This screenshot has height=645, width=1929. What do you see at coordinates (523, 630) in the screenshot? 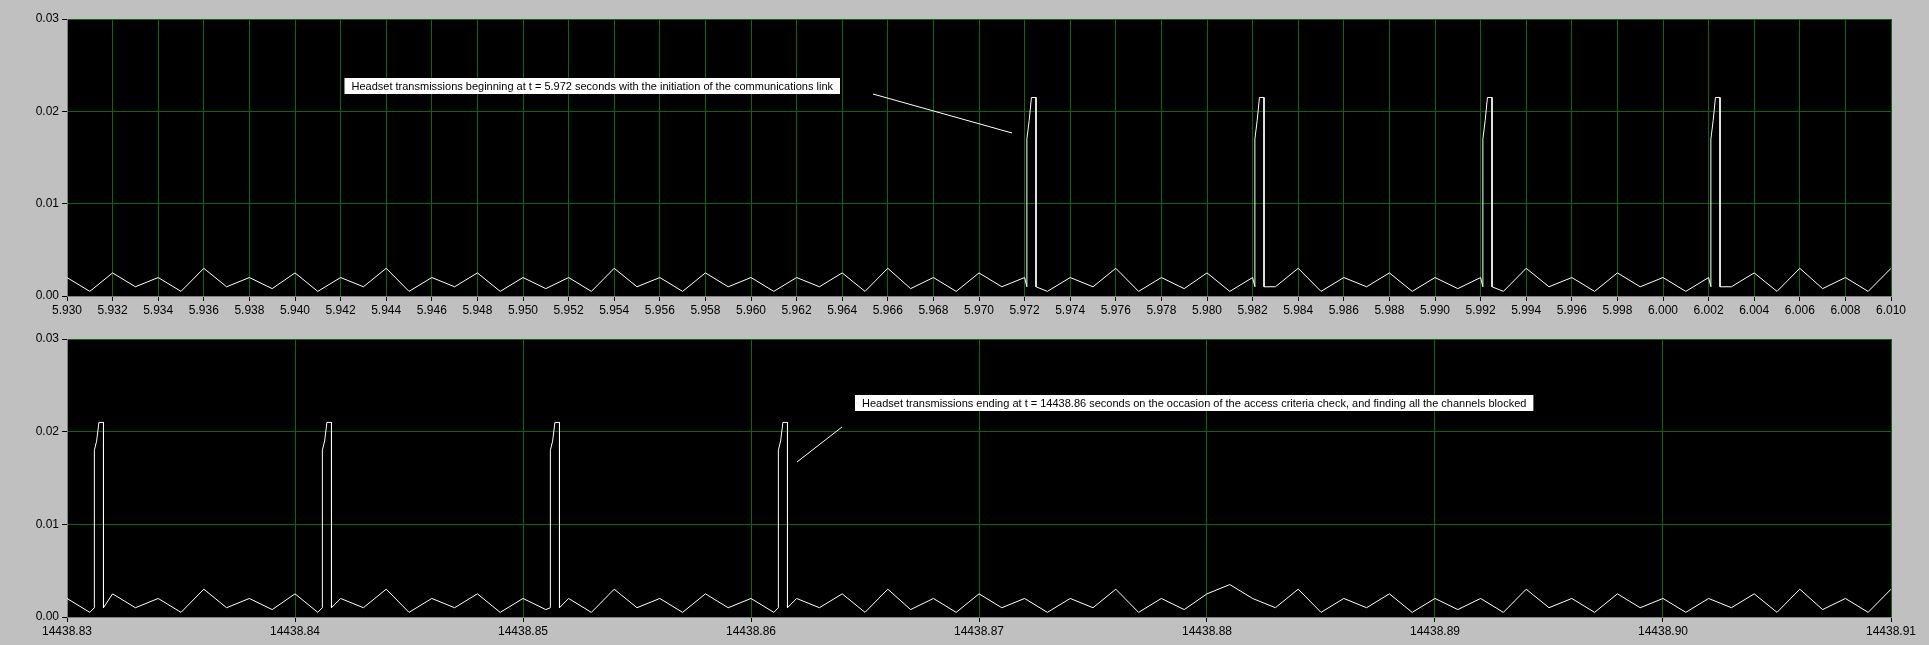
I see `x-tick-label: 14438.85` at bounding box center [523, 630].